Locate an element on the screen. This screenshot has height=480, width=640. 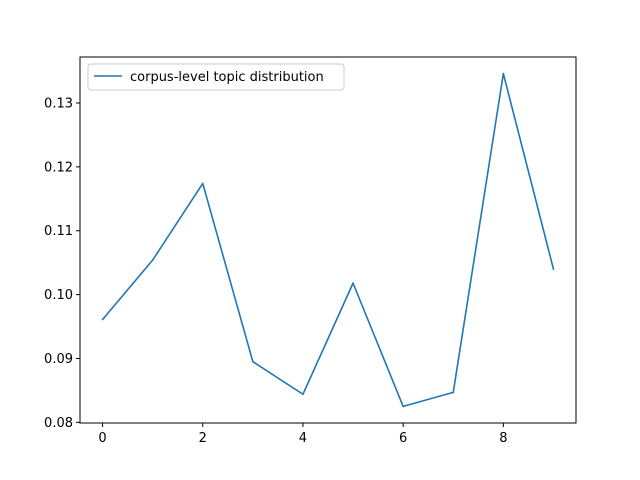
y-axis-ticks: 0.08 0.09 0.10 0.11 0.12 0.13 is located at coordinates (62, 263).